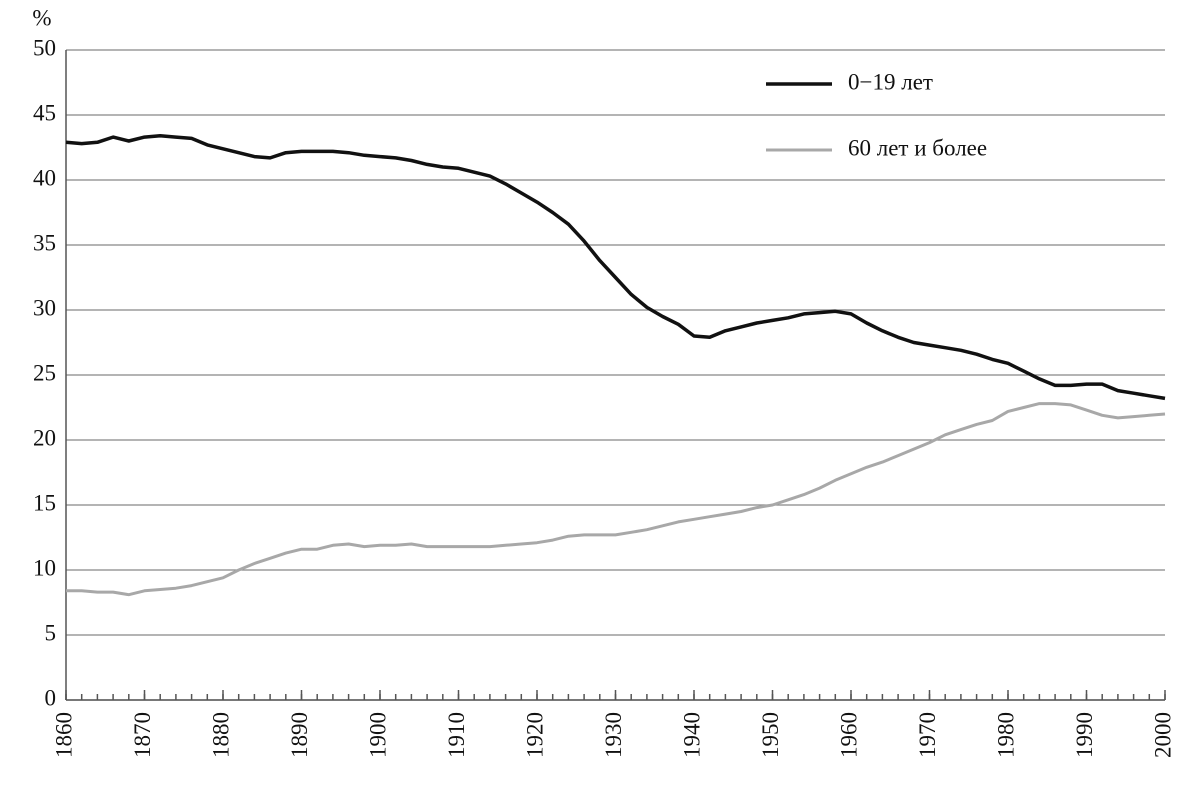 Image resolution: width=1184 pixels, height=787 pixels. What do you see at coordinates (44, 567) in the screenshot?
I see `y-tick-label: 10` at bounding box center [44, 567].